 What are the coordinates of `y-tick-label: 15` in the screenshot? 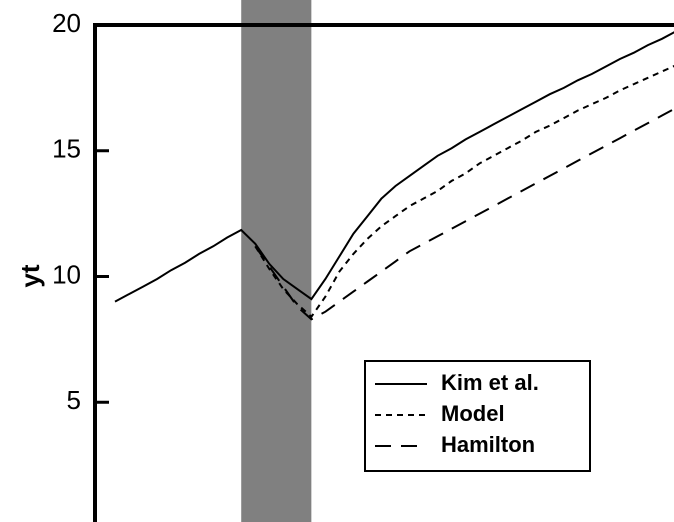 It's located at (66, 149).